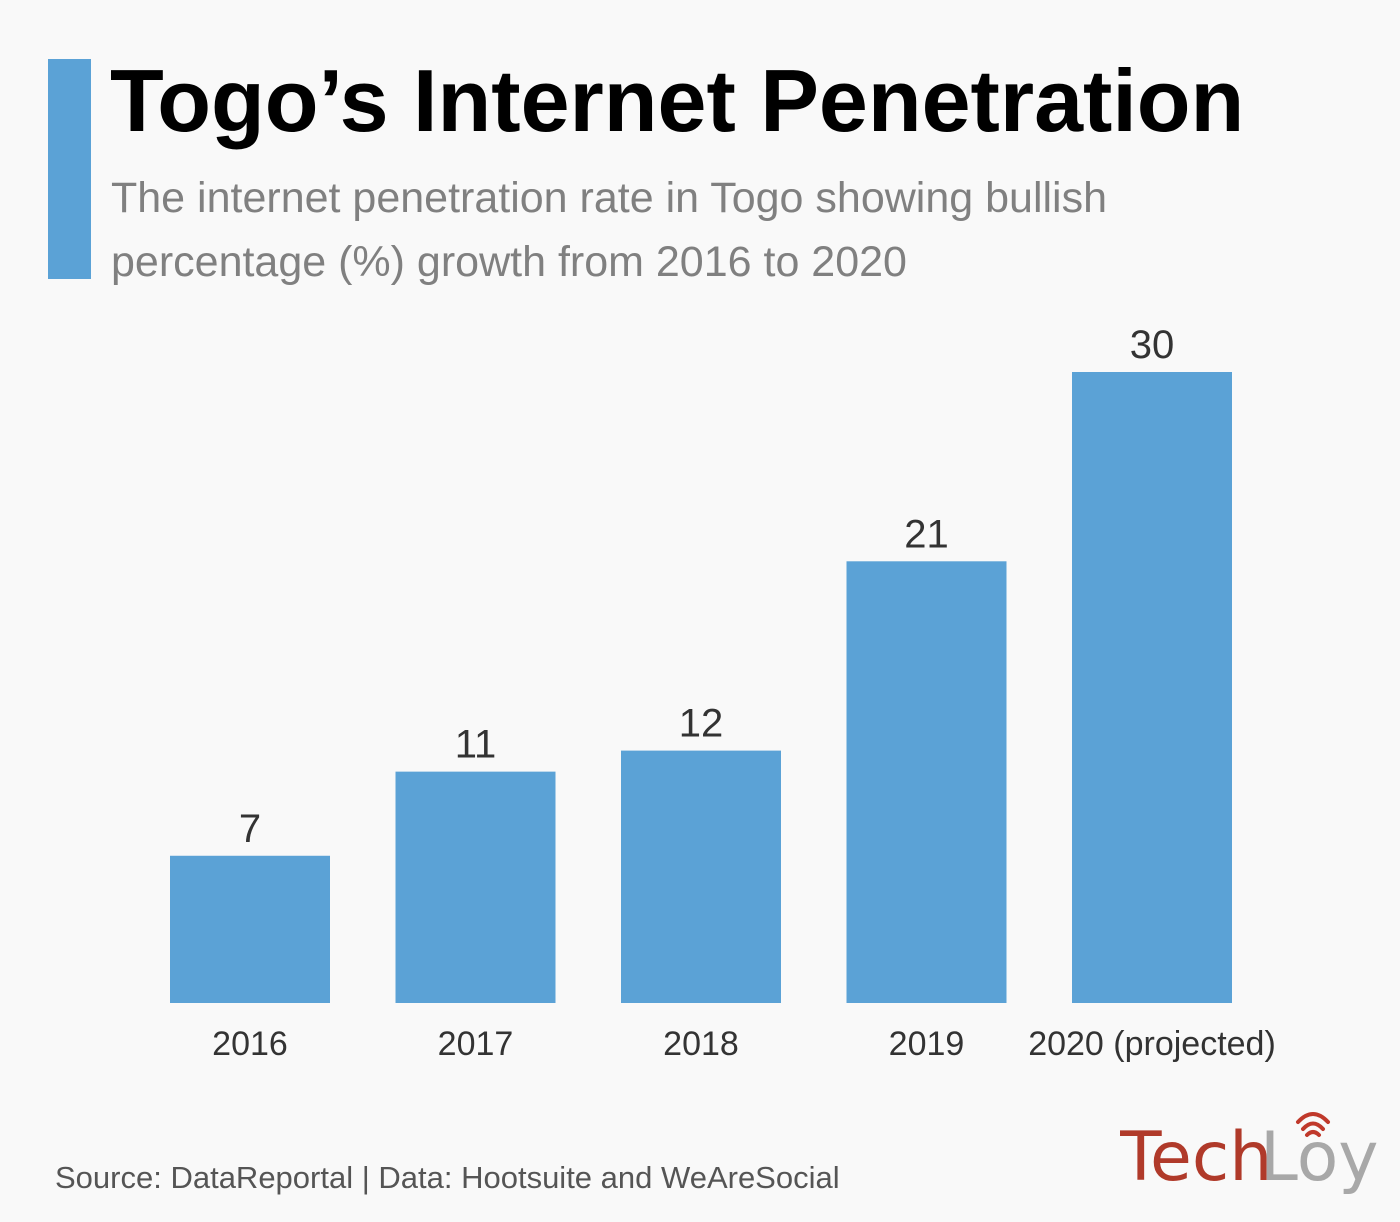 The width and height of the screenshot is (1400, 1222). Describe the element at coordinates (926, 534) in the screenshot. I see `data-label: 21` at that location.